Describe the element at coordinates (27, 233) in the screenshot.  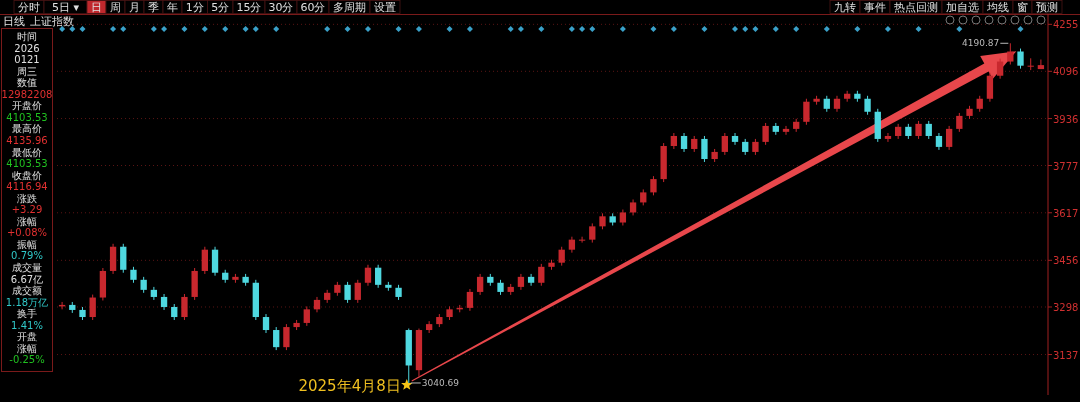
I see `text: +0.08%` at that location.